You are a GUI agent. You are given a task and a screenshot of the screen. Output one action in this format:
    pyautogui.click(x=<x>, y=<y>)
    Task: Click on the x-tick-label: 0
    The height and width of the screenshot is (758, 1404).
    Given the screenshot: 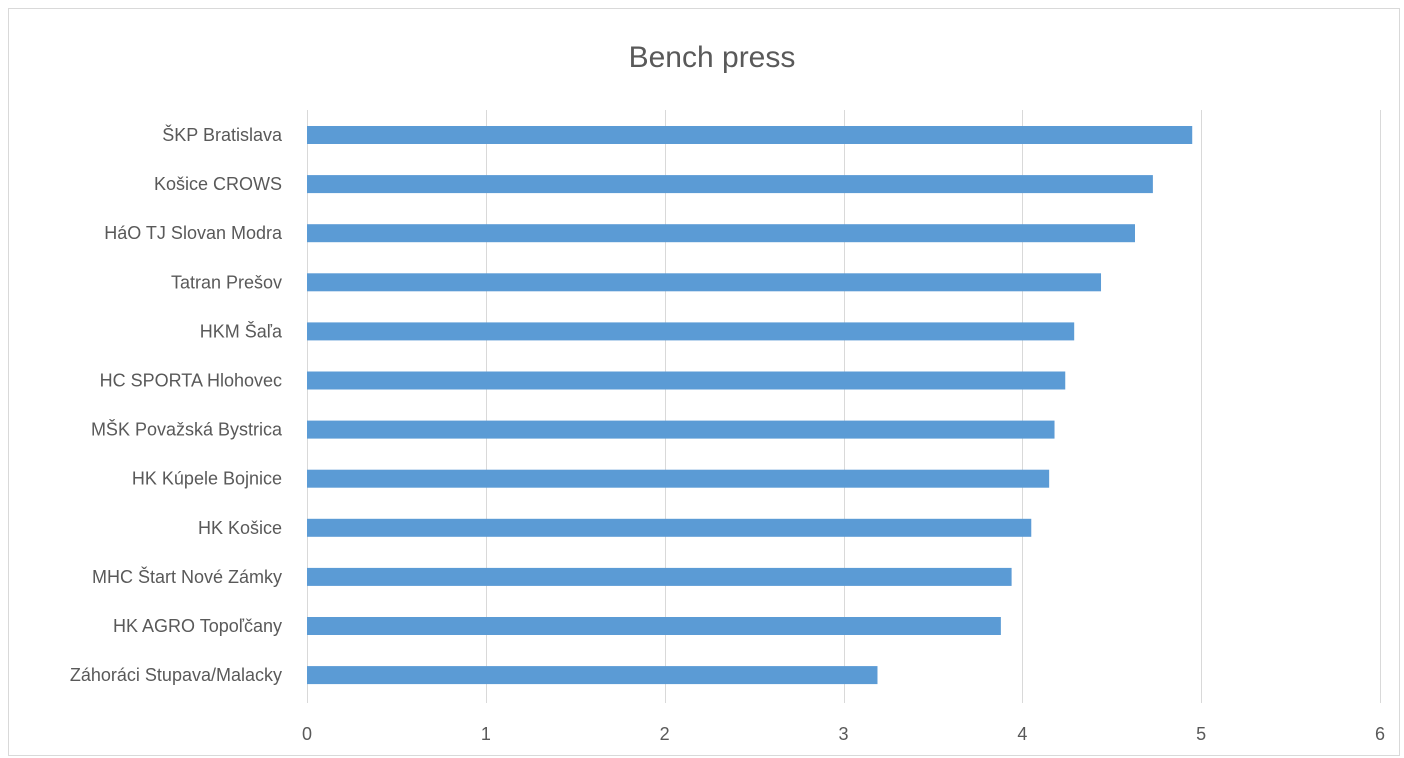 What is the action you would take?
    pyautogui.click(x=307, y=734)
    